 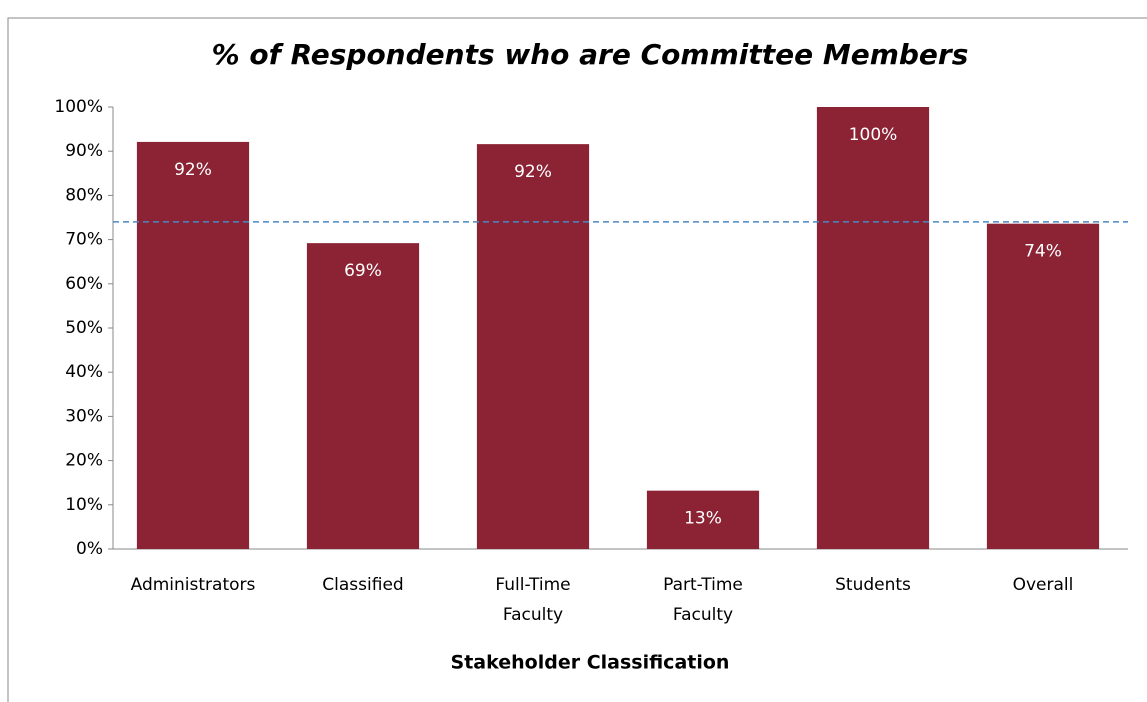 What do you see at coordinates (84, 328) in the screenshot?
I see `y-tick-label: 50%` at bounding box center [84, 328].